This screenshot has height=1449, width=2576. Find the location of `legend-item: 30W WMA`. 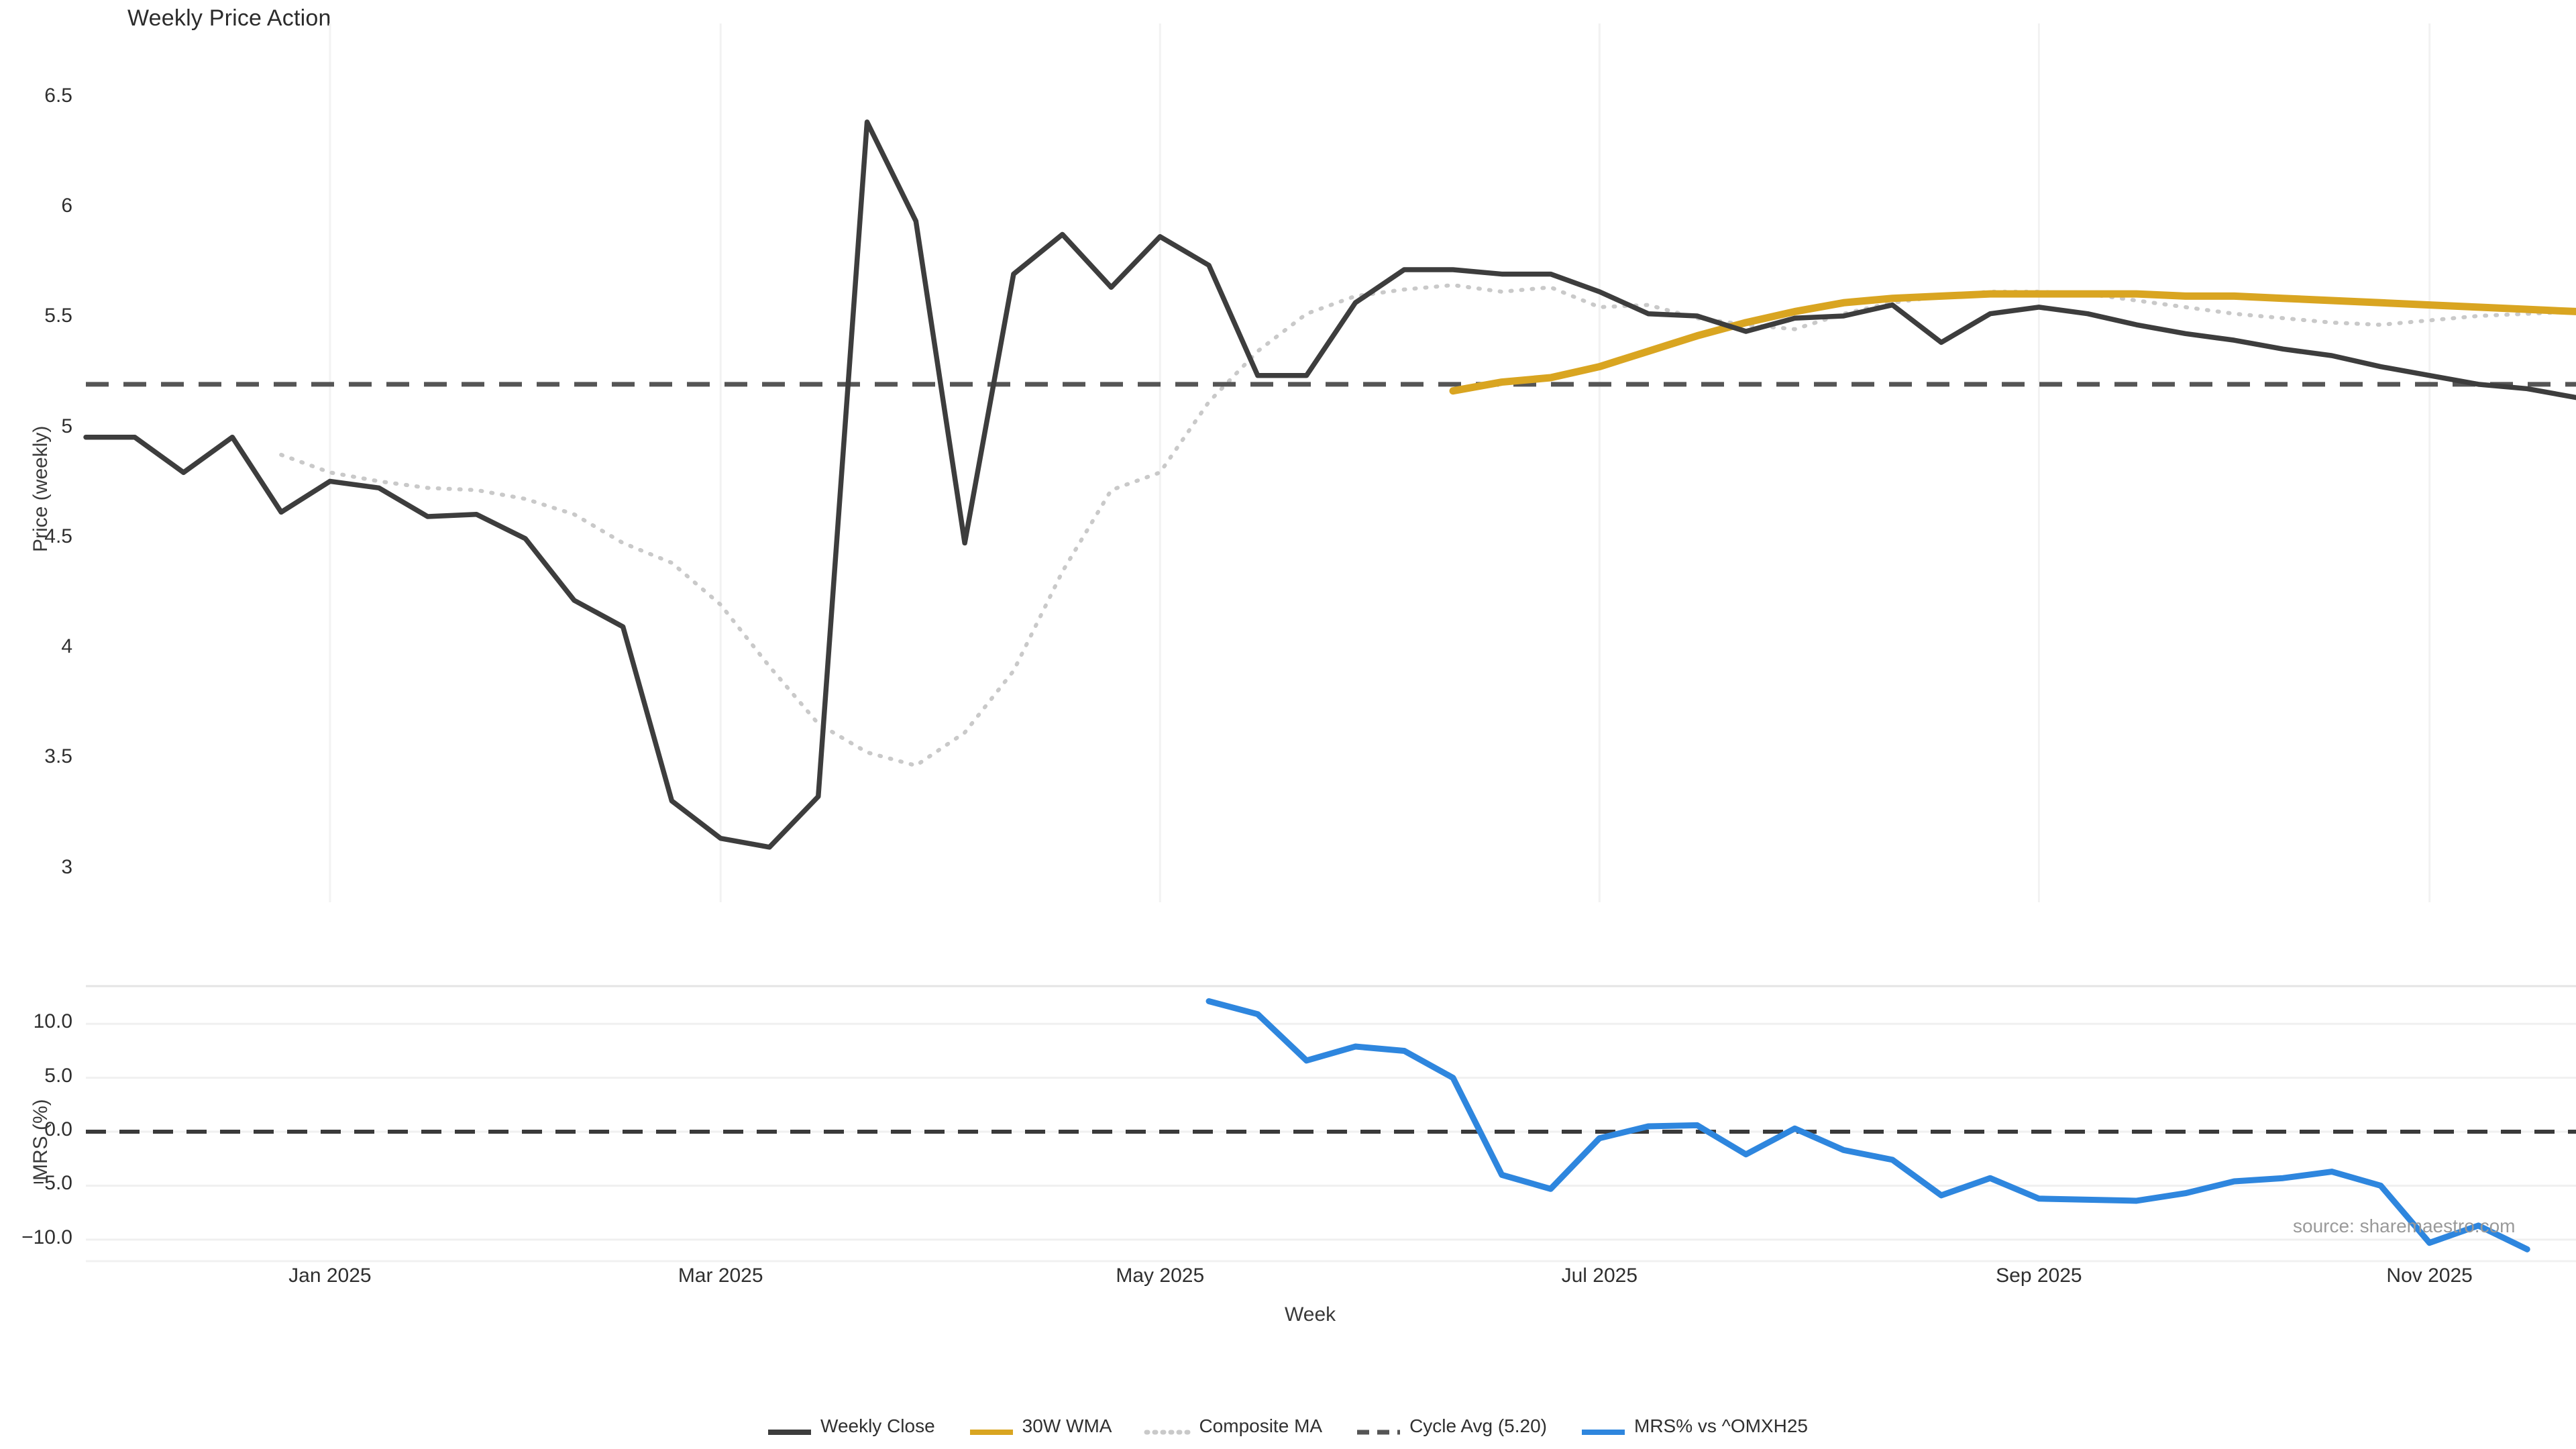

legend-item: 30W WMA is located at coordinates (1040, 1426).